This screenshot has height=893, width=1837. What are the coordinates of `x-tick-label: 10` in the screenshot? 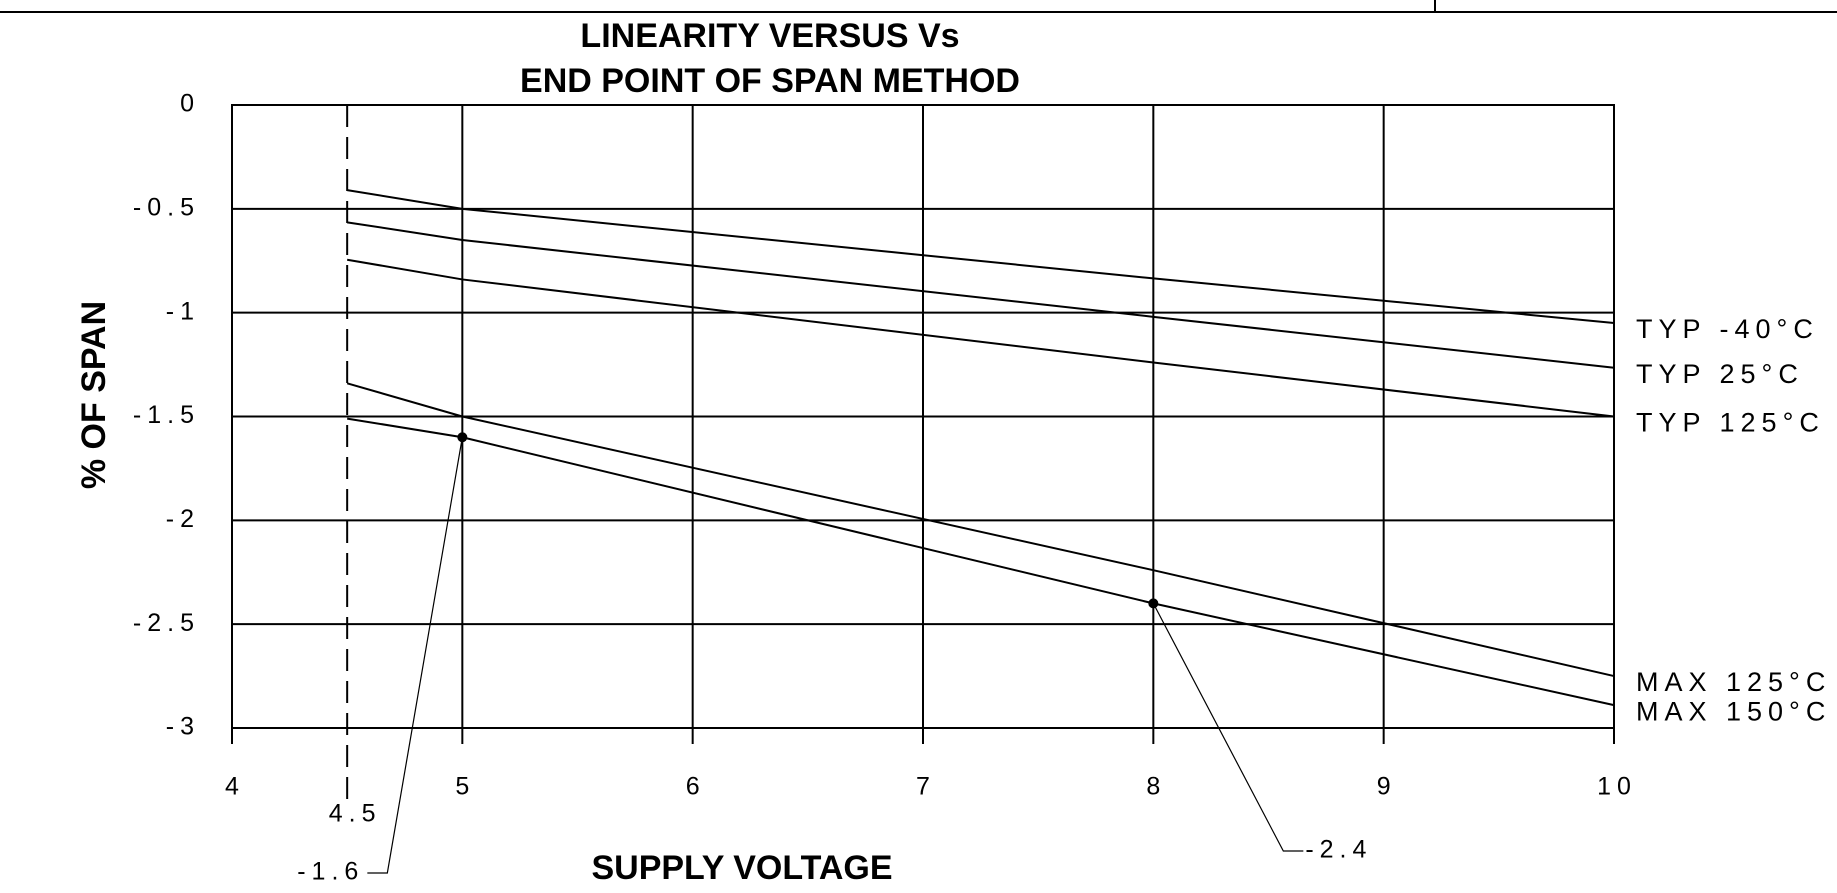 It's located at (1617, 787).